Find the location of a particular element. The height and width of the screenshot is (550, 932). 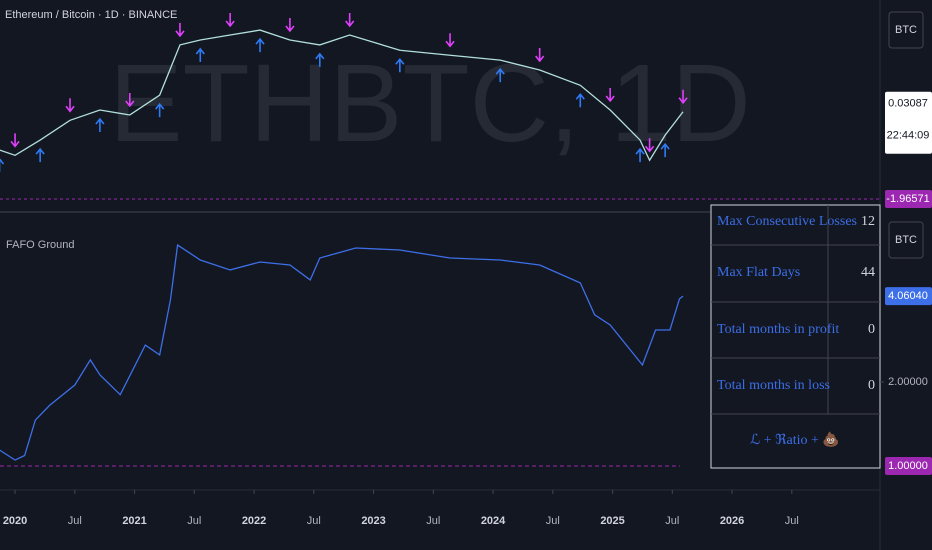

oscillator-label: -1.96571 is located at coordinates (907, 199).